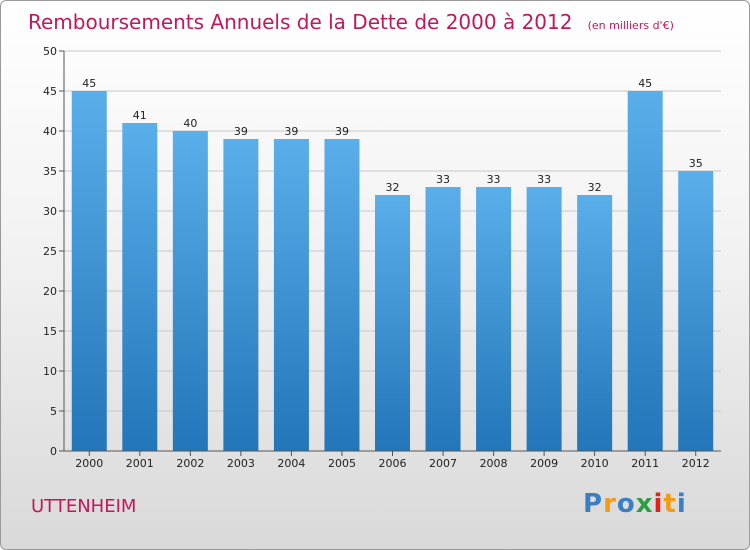 The image size is (750, 550). Describe the element at coordinates (595, 463) in the screenshot. I see `x-tick-label: 2010` at that location.